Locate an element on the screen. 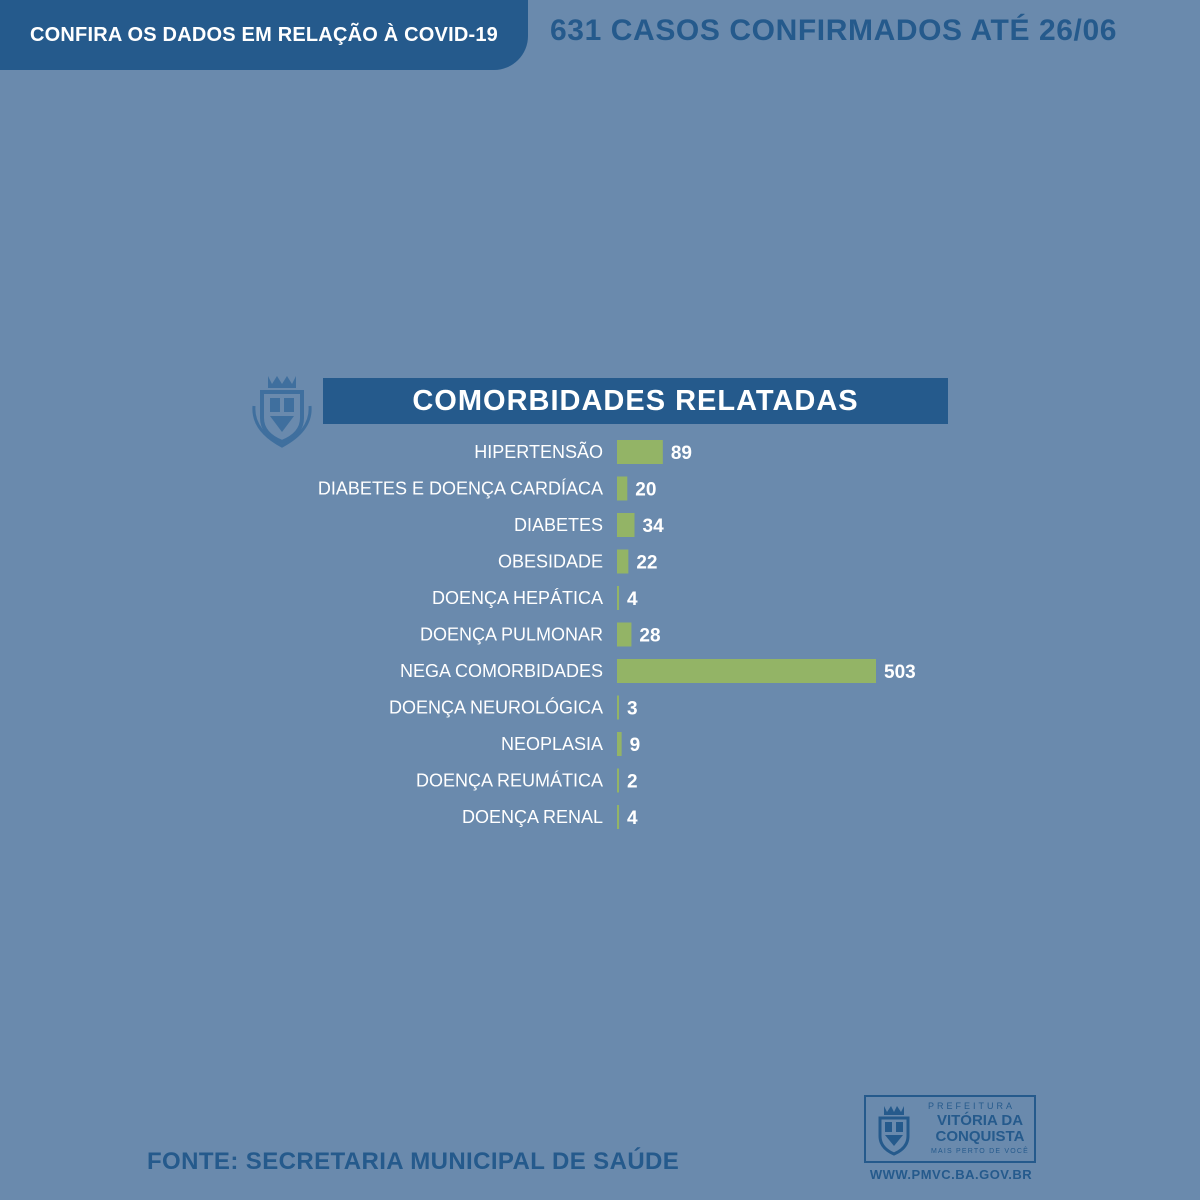 Image resolution: width=1200 pixels, height=1200 pixels. category-label: OBESIDADE is located at coordinates (550, 562).